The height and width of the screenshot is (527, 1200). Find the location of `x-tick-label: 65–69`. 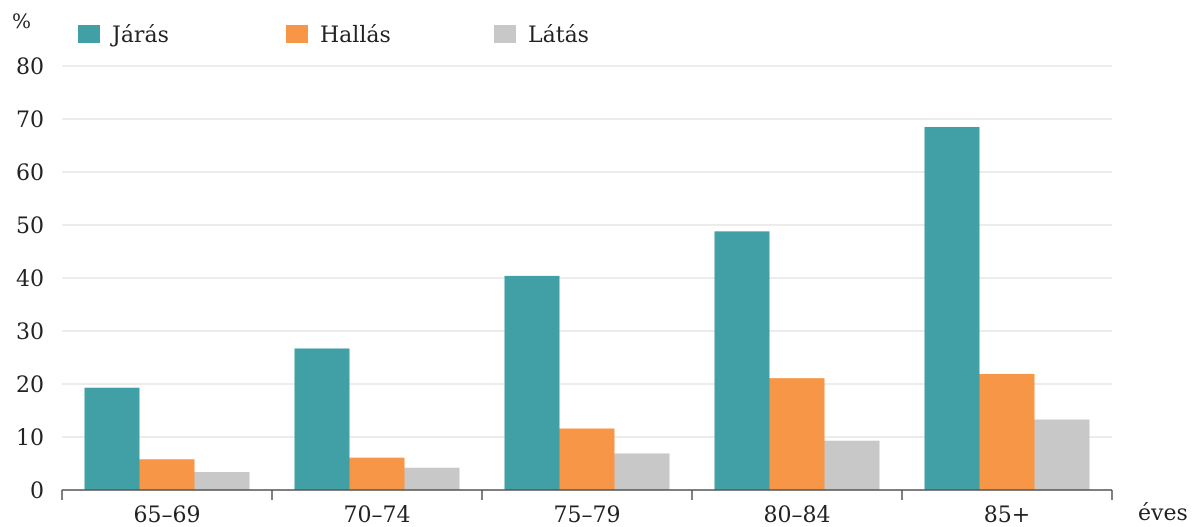

x-tick-label: 65–69 is located at coordinates (167, 515).